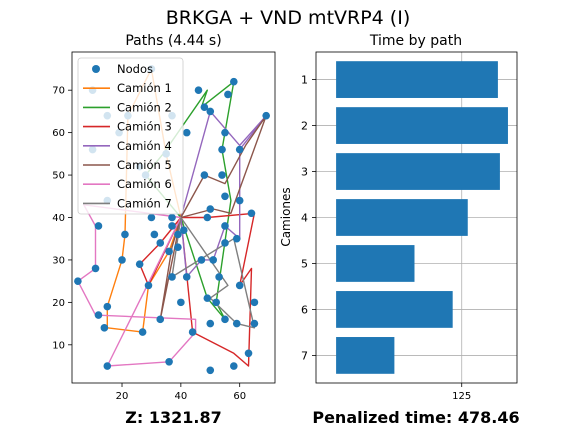  What do you see at coordinates (96, 69) in the screenshot?
I see `legend-marker-nodos` at bounding box center [96, 69].